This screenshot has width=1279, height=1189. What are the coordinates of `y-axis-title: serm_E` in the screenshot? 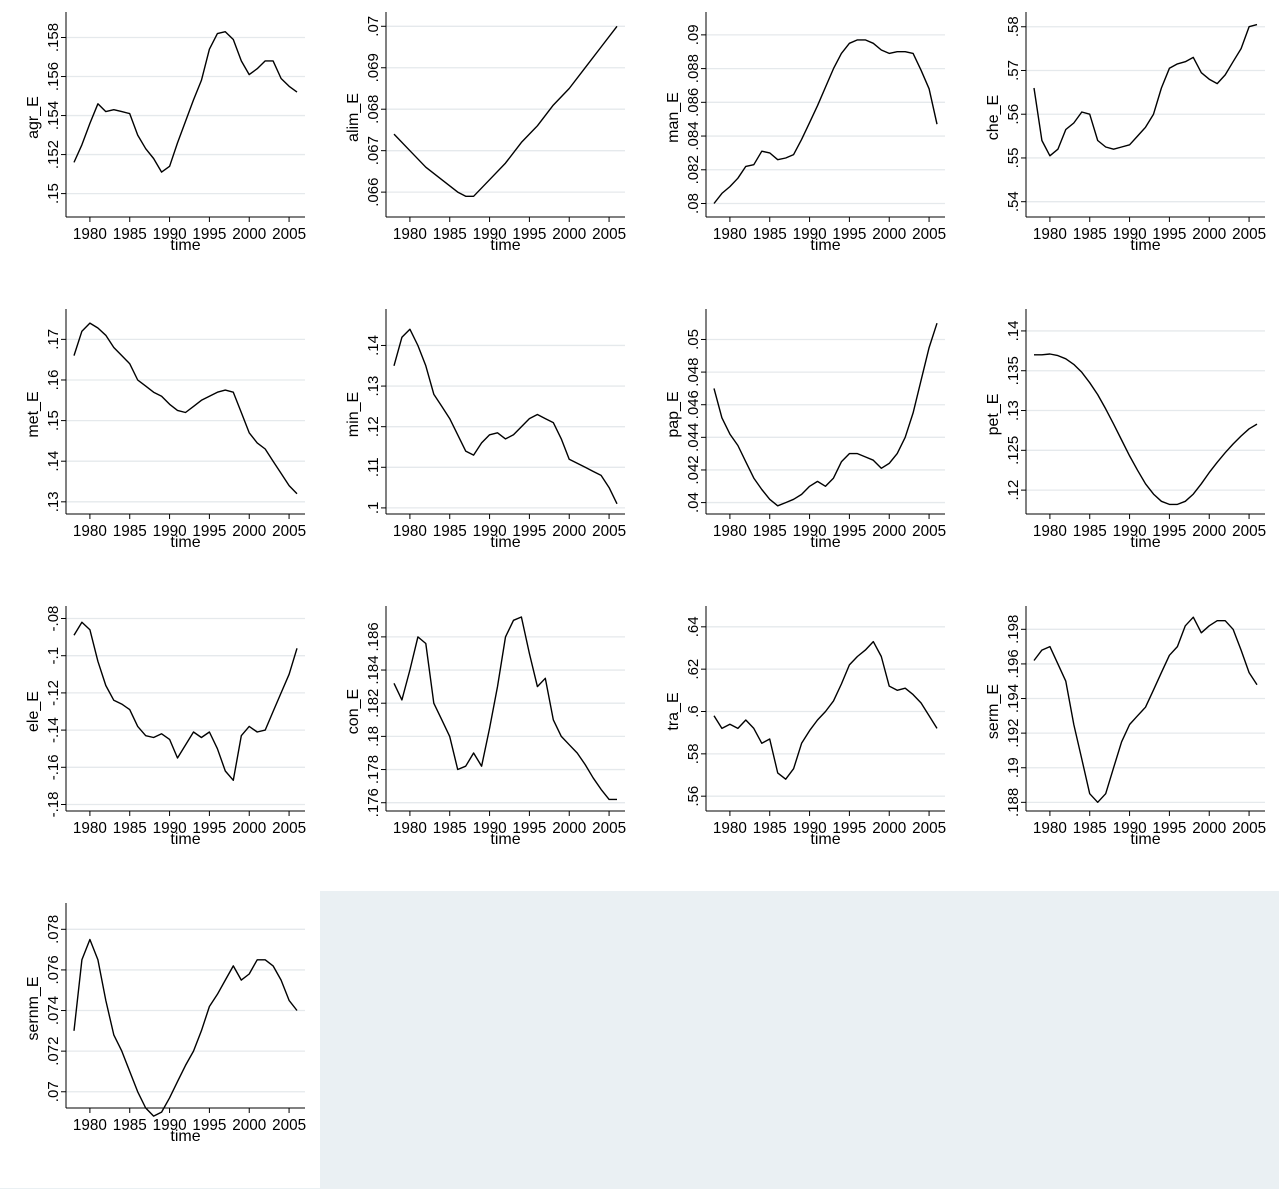 It's located at (993, 711).